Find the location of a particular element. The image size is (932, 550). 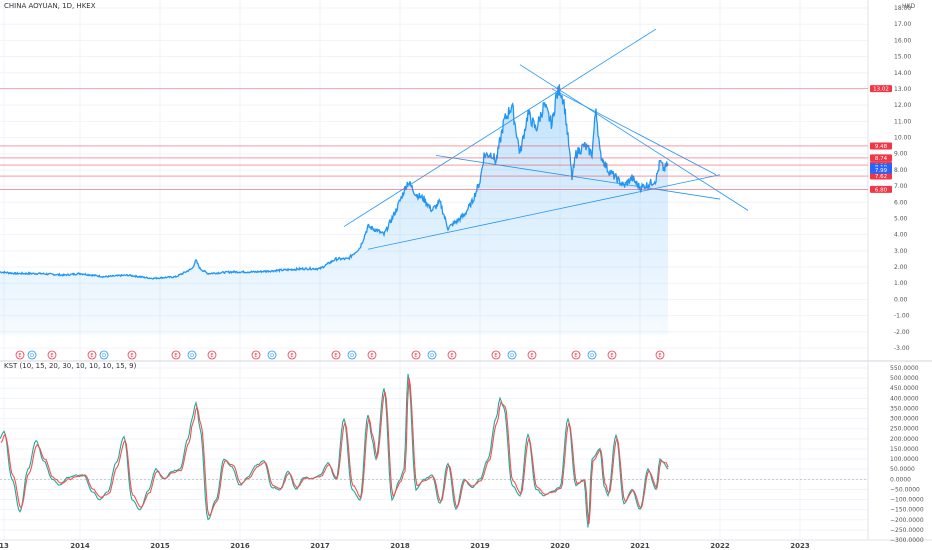

kst-tick-label: 150.0000 is located at coordinates (904, 449).